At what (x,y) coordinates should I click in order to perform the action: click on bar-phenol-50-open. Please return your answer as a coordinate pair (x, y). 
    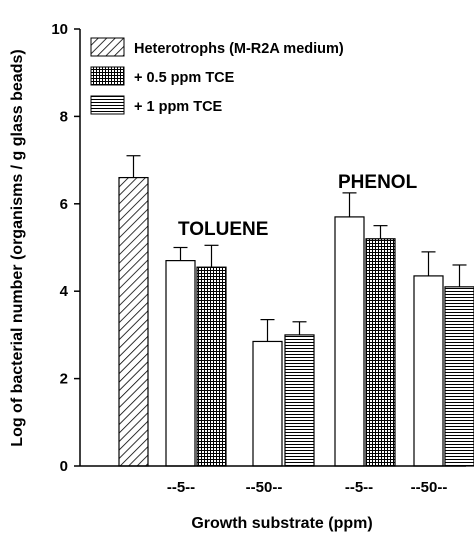
    Looking at the image, I should click on (428, 371).